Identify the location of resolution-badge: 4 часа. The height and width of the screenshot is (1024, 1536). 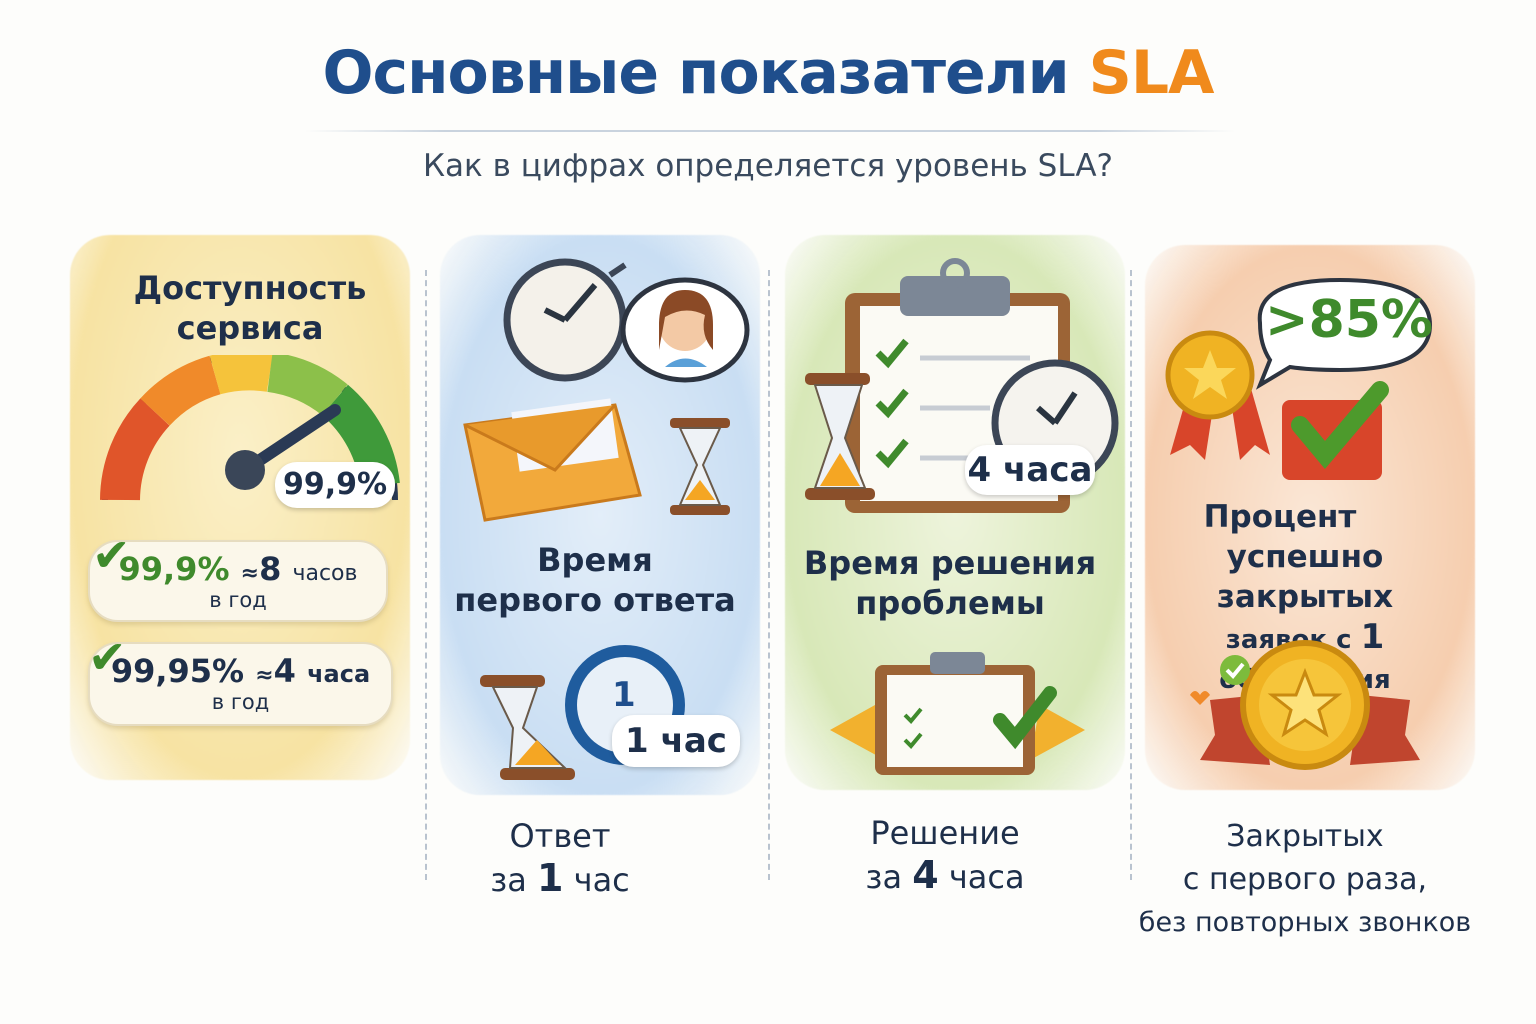
(1030, 470).